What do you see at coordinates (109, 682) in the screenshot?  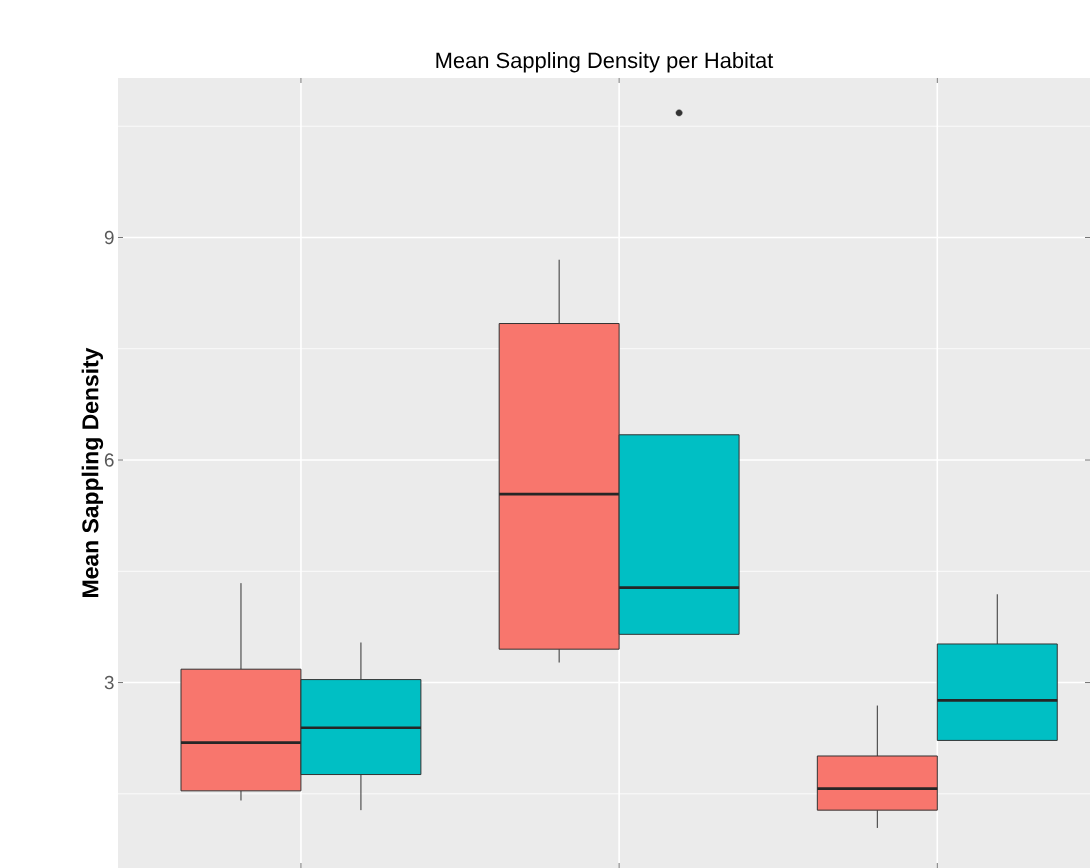 I see `y-tick-label: 3` at bounding box center [109, 682].